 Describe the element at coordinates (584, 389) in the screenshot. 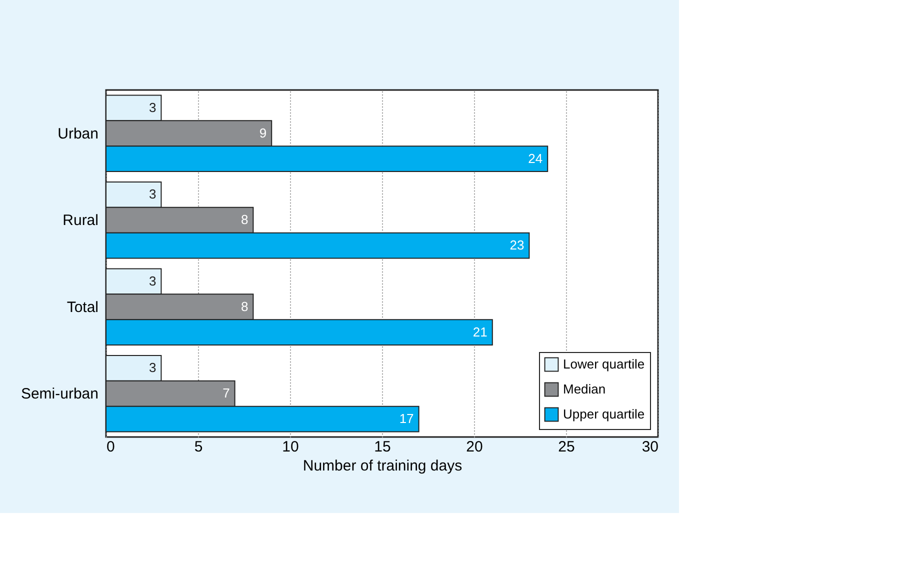

I see `legend-label: Median` at that location.